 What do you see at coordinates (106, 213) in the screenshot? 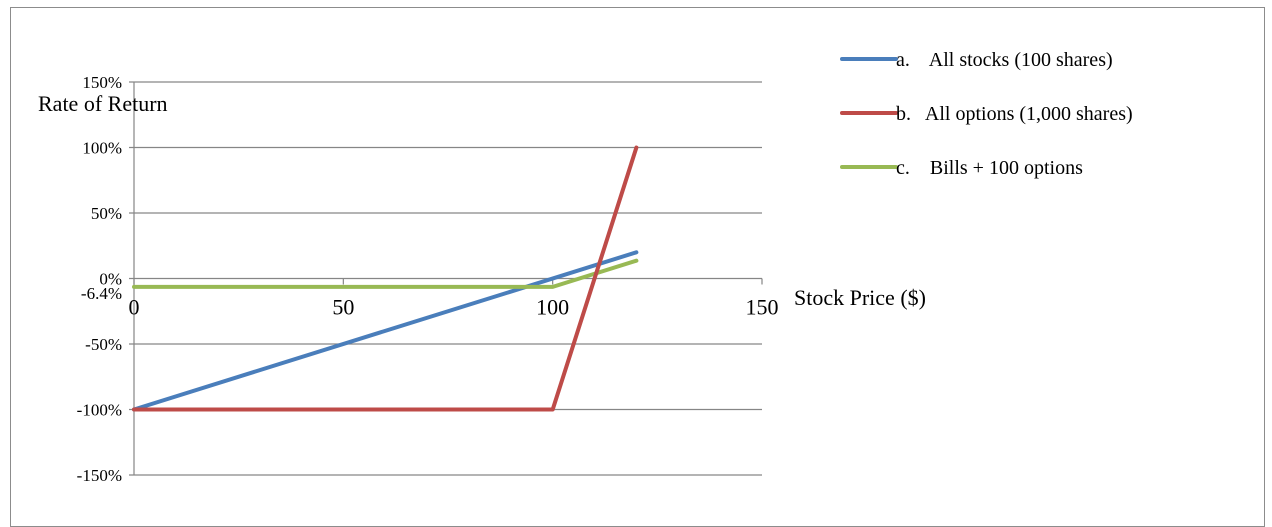
I see `y-tick-label: 50%` at bounding box center [106, 213].